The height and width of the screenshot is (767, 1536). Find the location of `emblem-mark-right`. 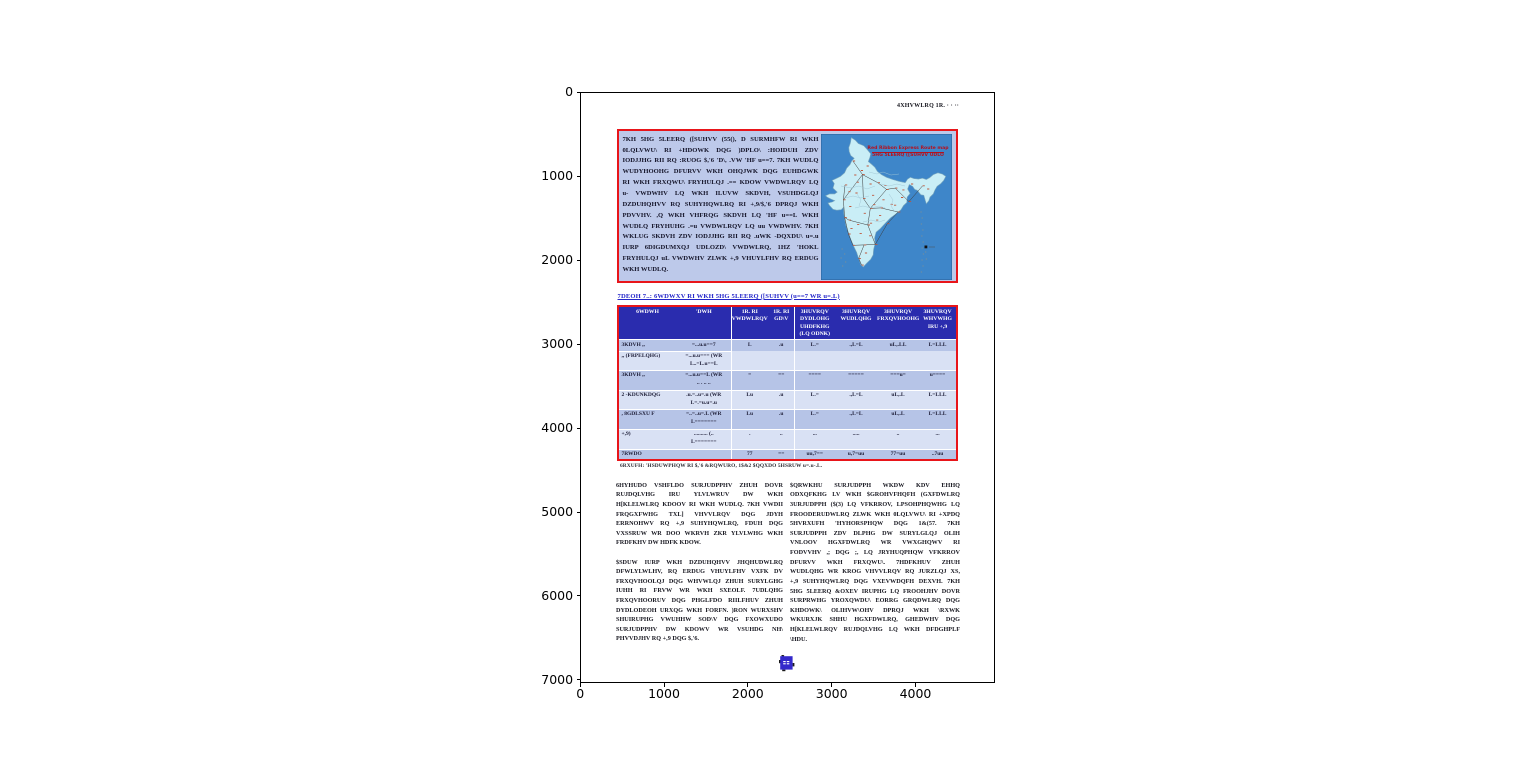

emblem-mark-right is located at coordinates (793, 664).